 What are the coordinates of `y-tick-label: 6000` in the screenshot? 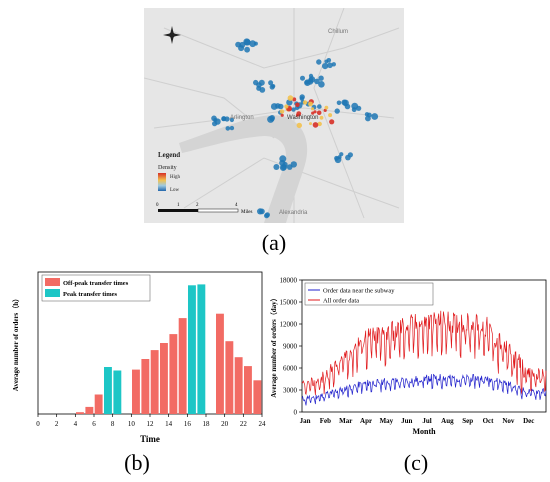 It's located at (290, 369).